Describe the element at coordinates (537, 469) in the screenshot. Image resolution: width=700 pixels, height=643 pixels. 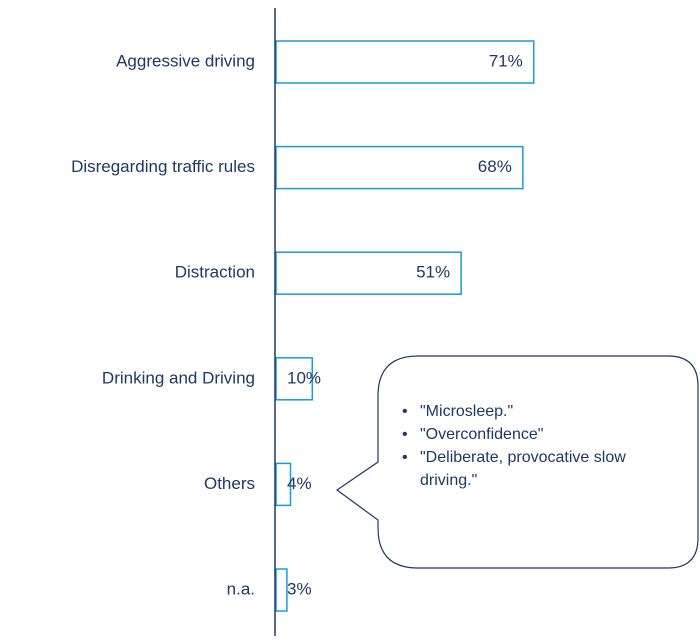
I see `callout-item: "Deliberate, provocative slow driving."` at that location.